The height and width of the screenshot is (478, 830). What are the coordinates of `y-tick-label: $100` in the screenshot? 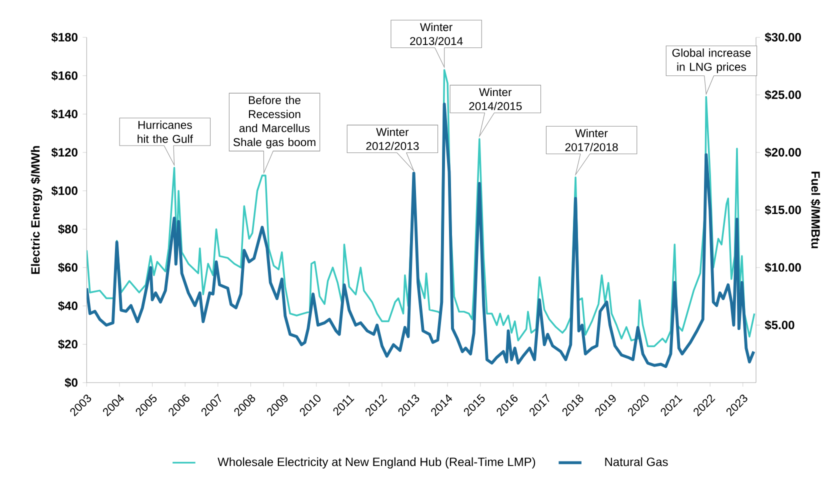 It's located at (64, 191).